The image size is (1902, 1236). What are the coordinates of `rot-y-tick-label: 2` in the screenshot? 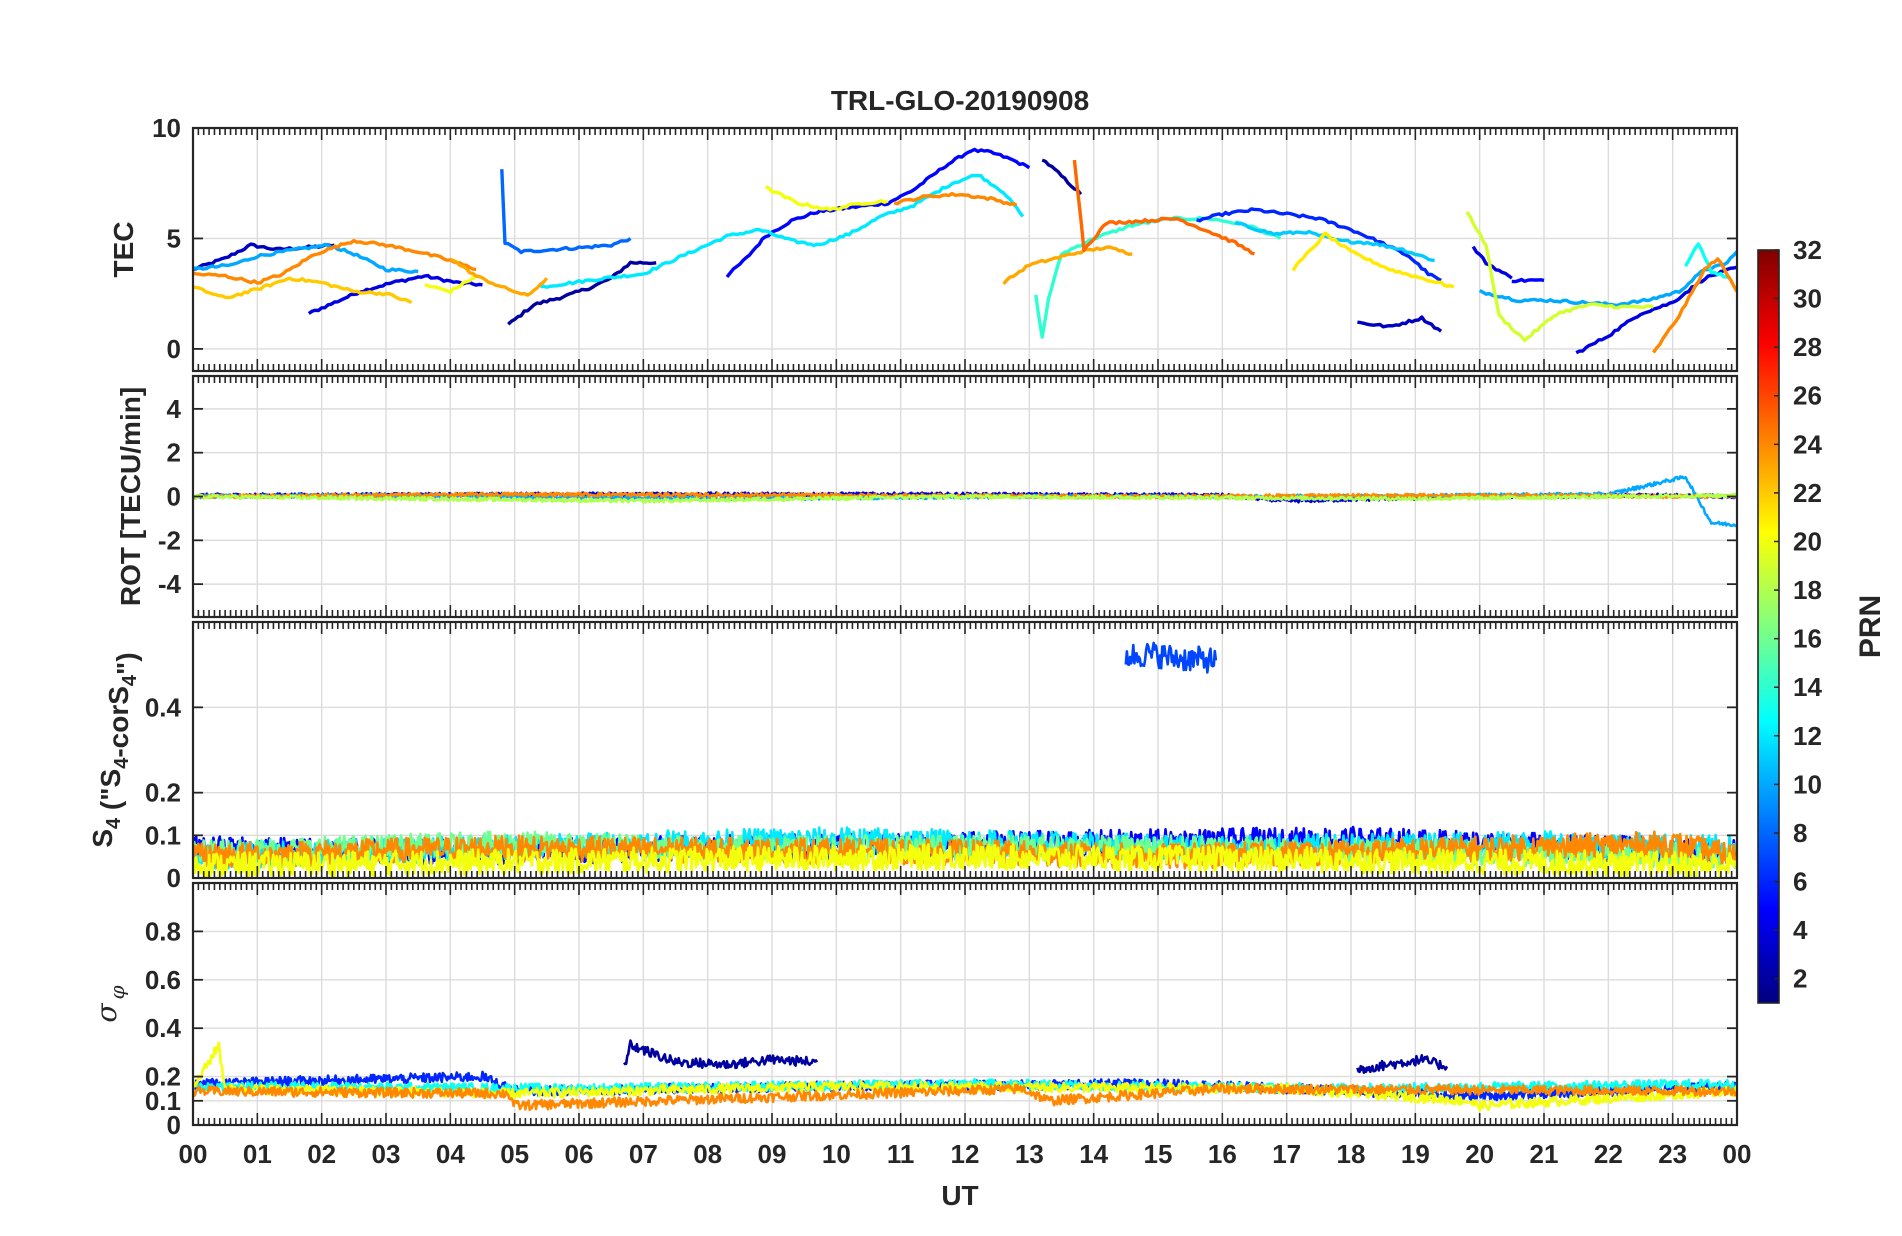 It's located at (174, 453).